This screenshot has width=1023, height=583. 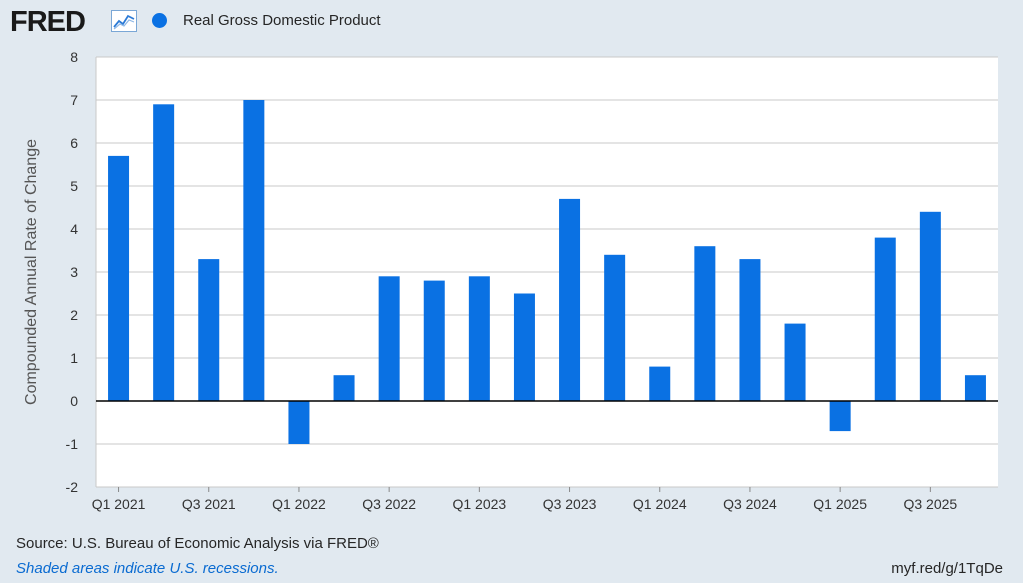 What do you see at coordinates (299, 504) in the screenshot?
I see `x-tick-label: Q1 2022` at bounding box center [299, 504].